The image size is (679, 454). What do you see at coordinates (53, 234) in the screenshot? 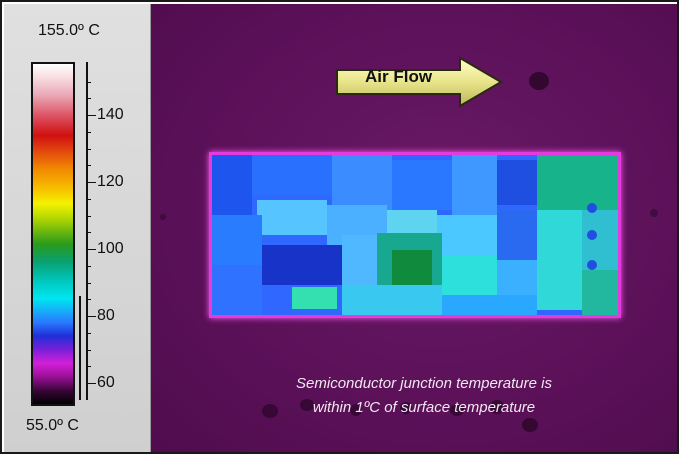
I see `color-scale-bar` at bounding box center [53, 234].